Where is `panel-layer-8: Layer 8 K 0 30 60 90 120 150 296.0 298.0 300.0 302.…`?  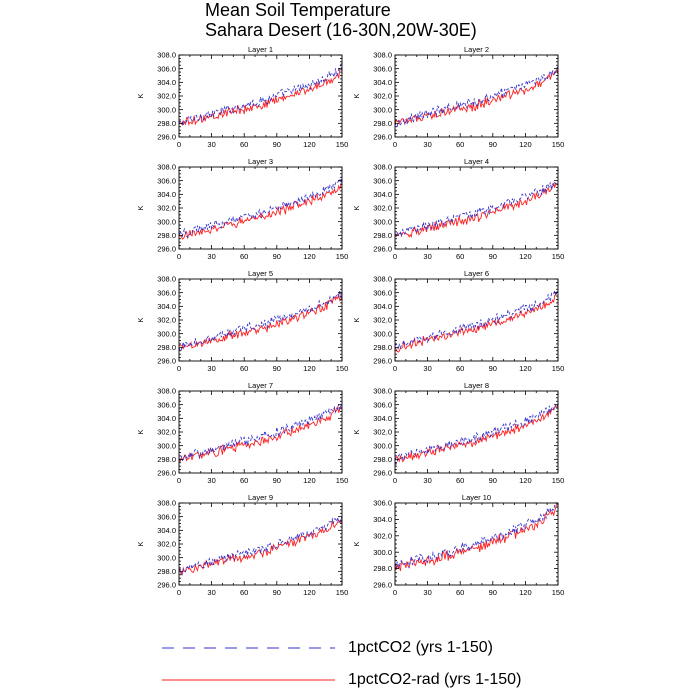 panel-layer-8: Layer 8 K 0 30 60 90 120 150 296.0 298.0 300.0 302.… is located at coordinates (458, 433).